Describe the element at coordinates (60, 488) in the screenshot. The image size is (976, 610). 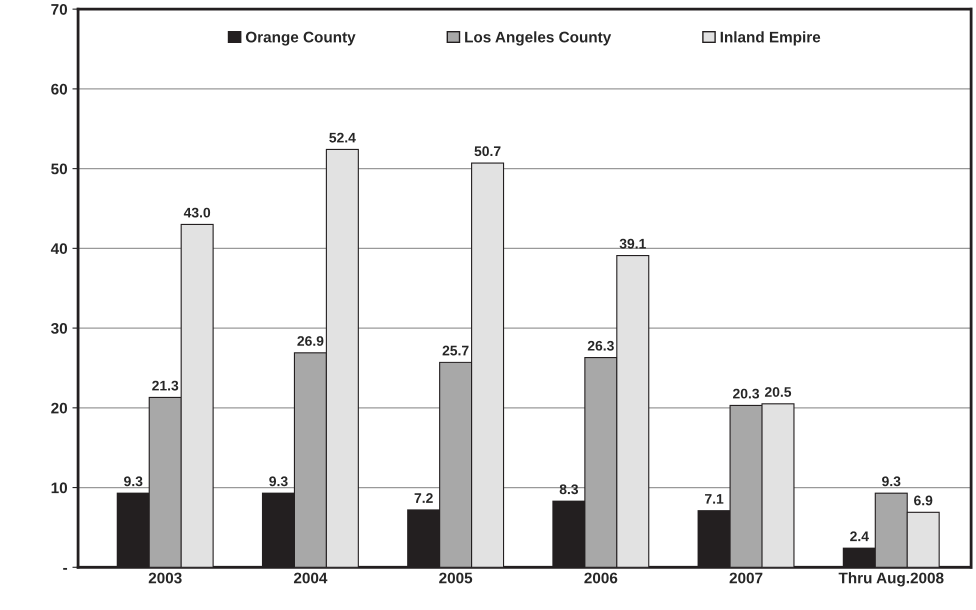
I see `y-tick-label: 10` at that location.